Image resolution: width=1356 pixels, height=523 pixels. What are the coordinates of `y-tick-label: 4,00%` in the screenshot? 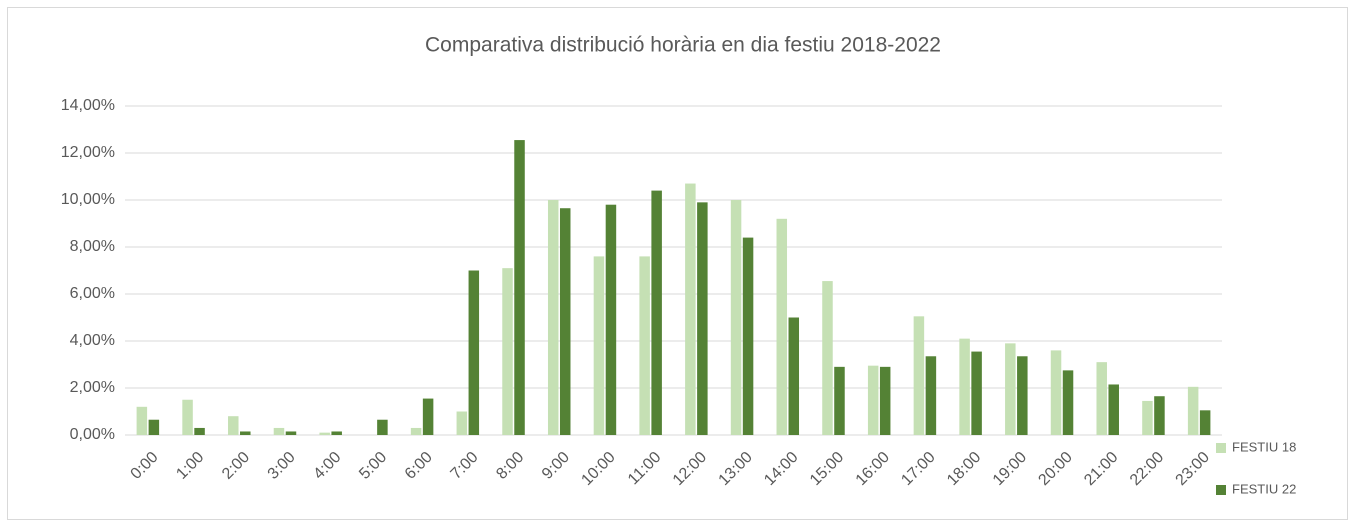 It's located at (92, 340).